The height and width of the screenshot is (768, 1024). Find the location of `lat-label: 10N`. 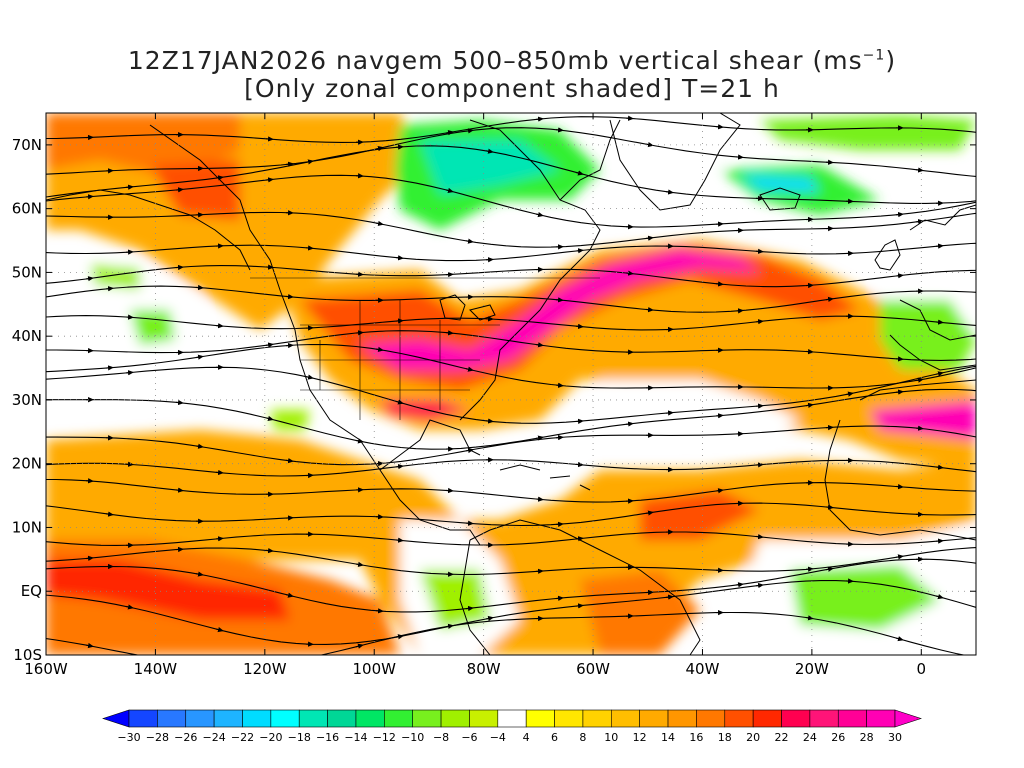

lat-label: 10N is located at coordinates (27, 527).